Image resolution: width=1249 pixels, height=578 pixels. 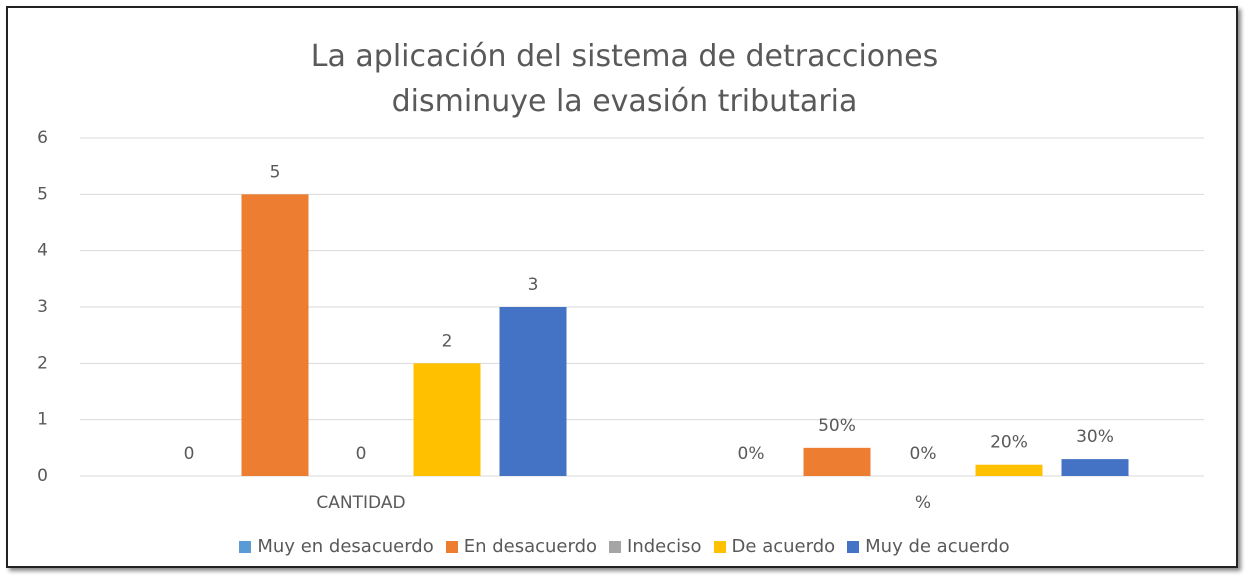 I want to click on legend-label: De acuerdo, so click(x=783, y=546).